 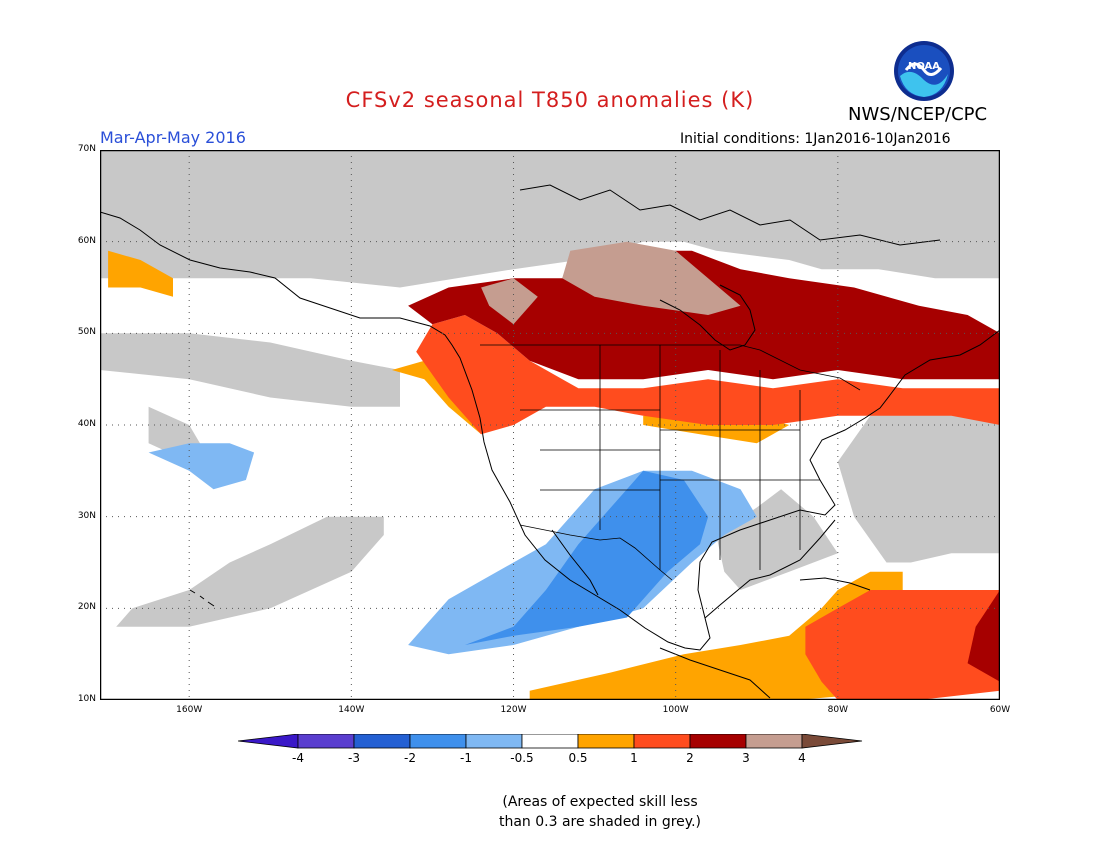 I want to click on hudson-bay-coast, so click(x=707, y=317).